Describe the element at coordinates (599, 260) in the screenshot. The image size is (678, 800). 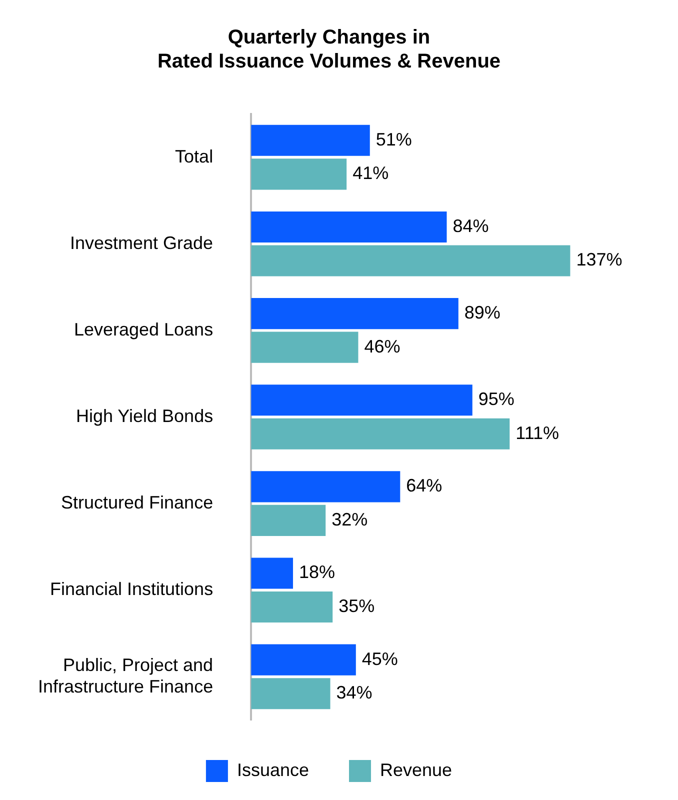
I see `data-label: 137%` at that location.